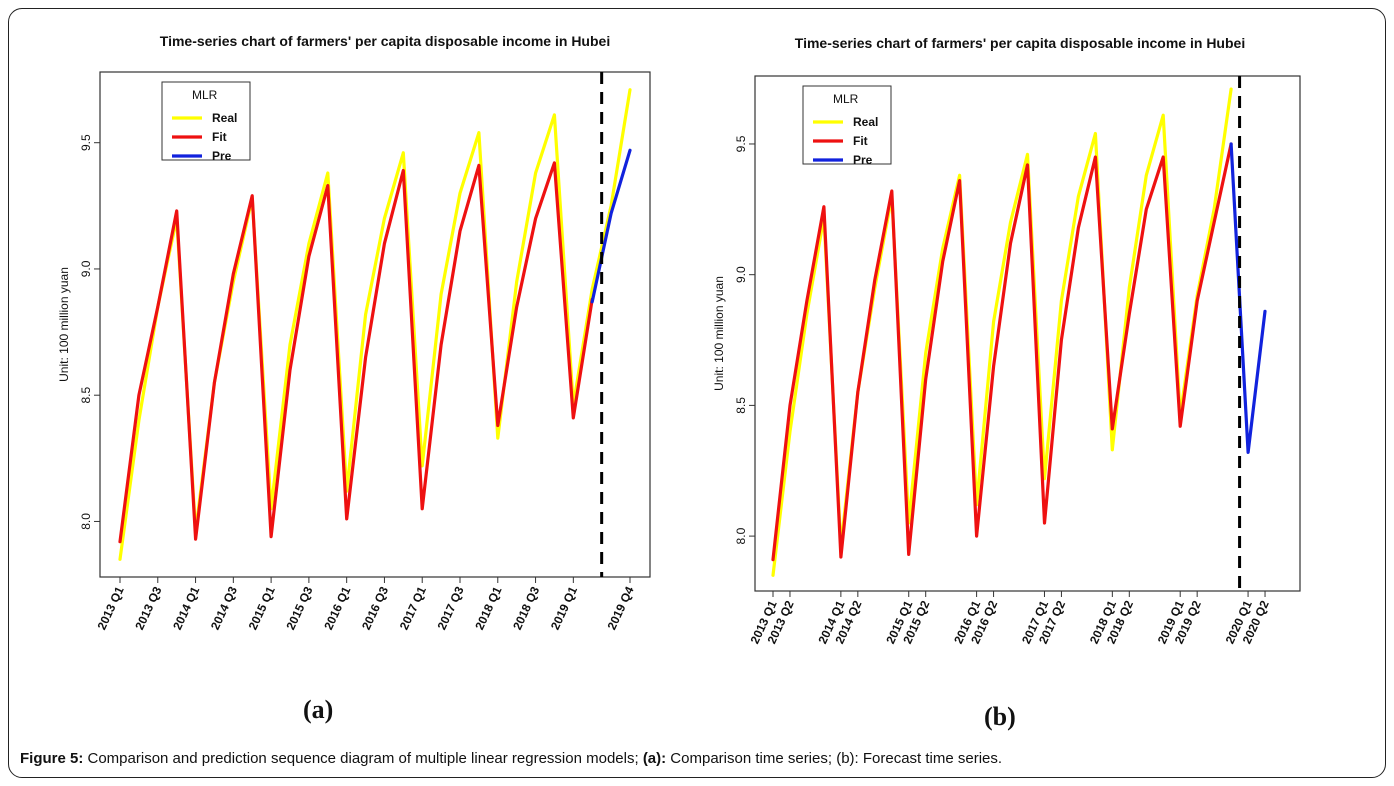 Image resolution: width=1394 pixels, height=786 pixels. What do you see at coordinates (654, 758) in the screenshot?
I see `caption-label-a: (a):` at bounding box center [654, 758].